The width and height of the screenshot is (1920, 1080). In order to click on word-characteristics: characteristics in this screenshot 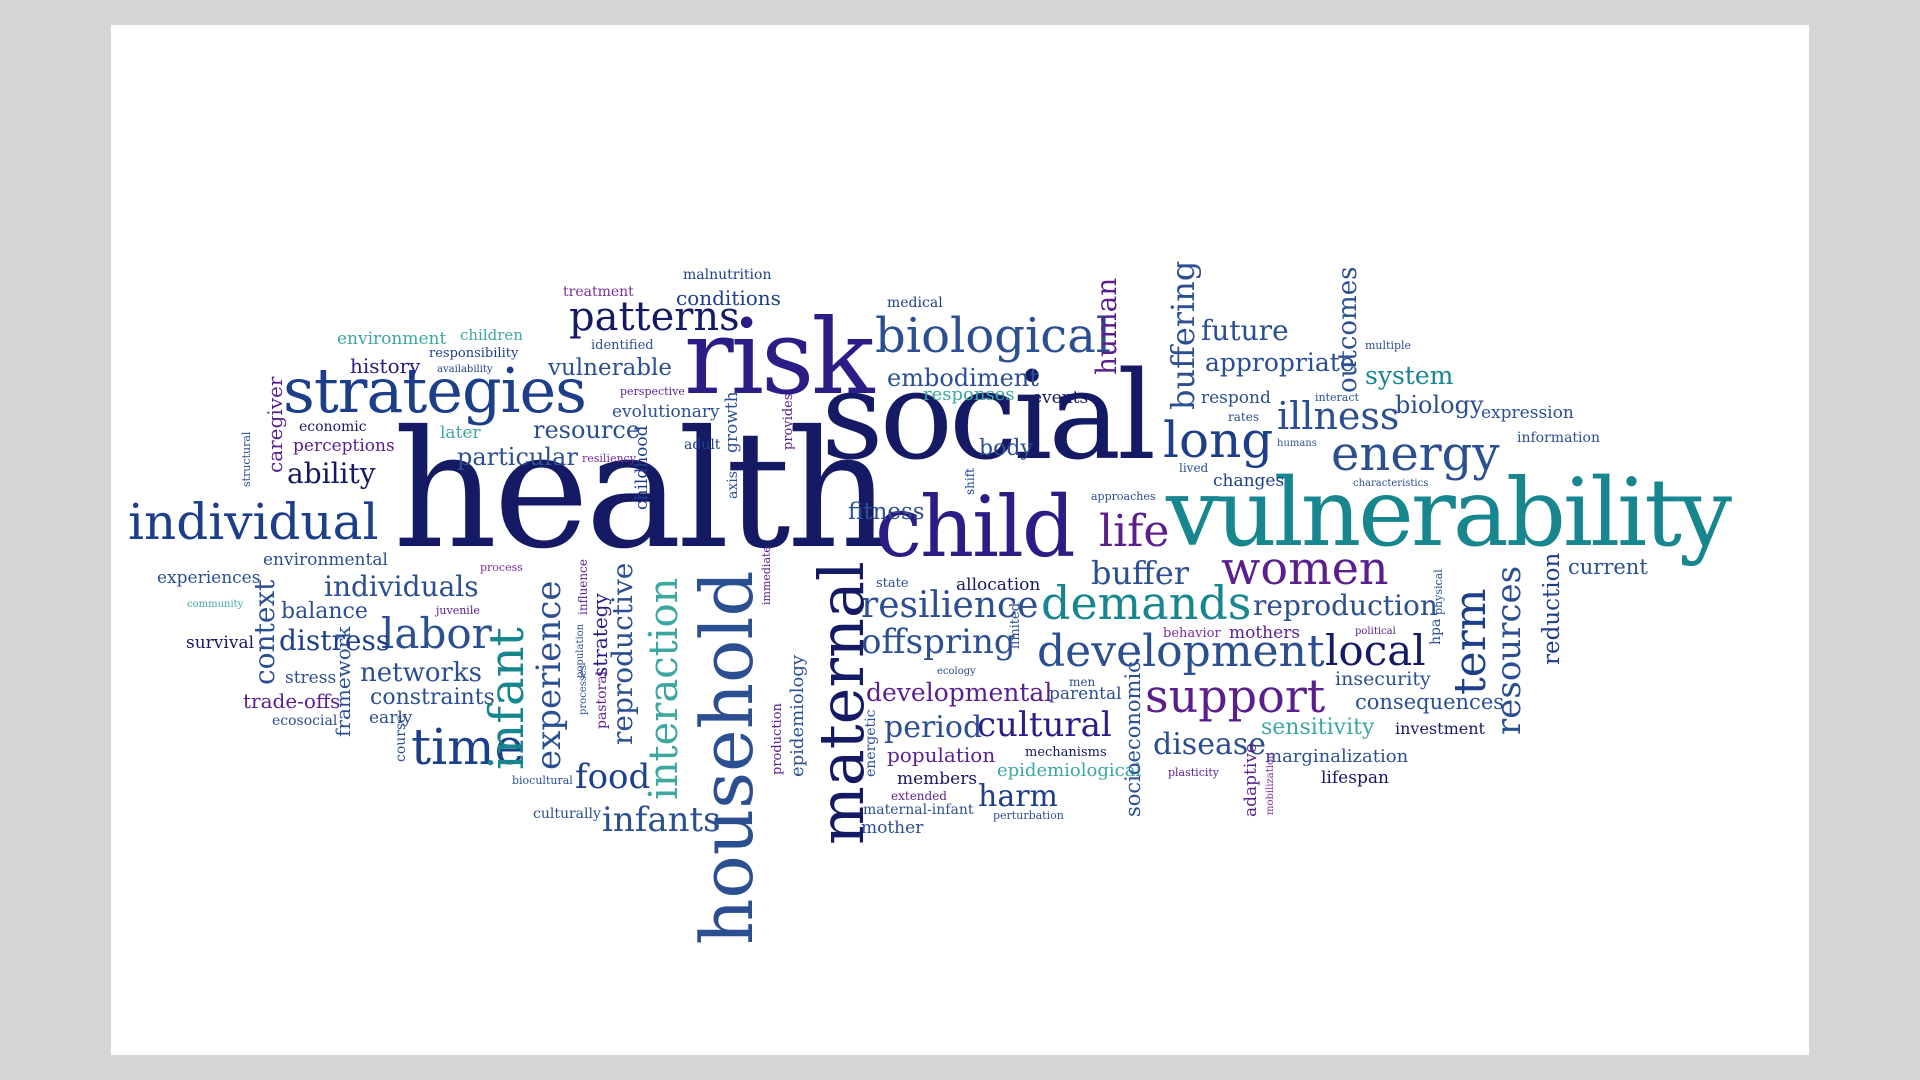, I will do `click(1391, 483)`.